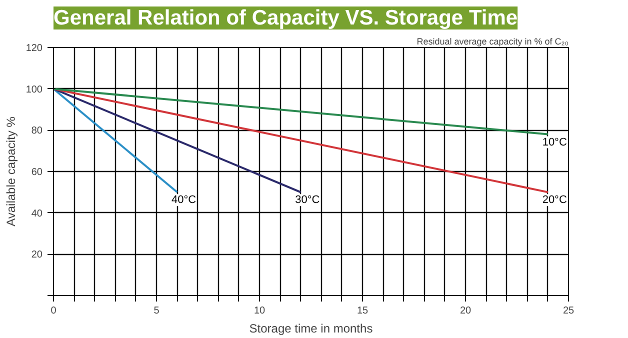  Describe the element at coordinates (157, 311) in the screenshot. I see `x-tick-label: 5` at that location.